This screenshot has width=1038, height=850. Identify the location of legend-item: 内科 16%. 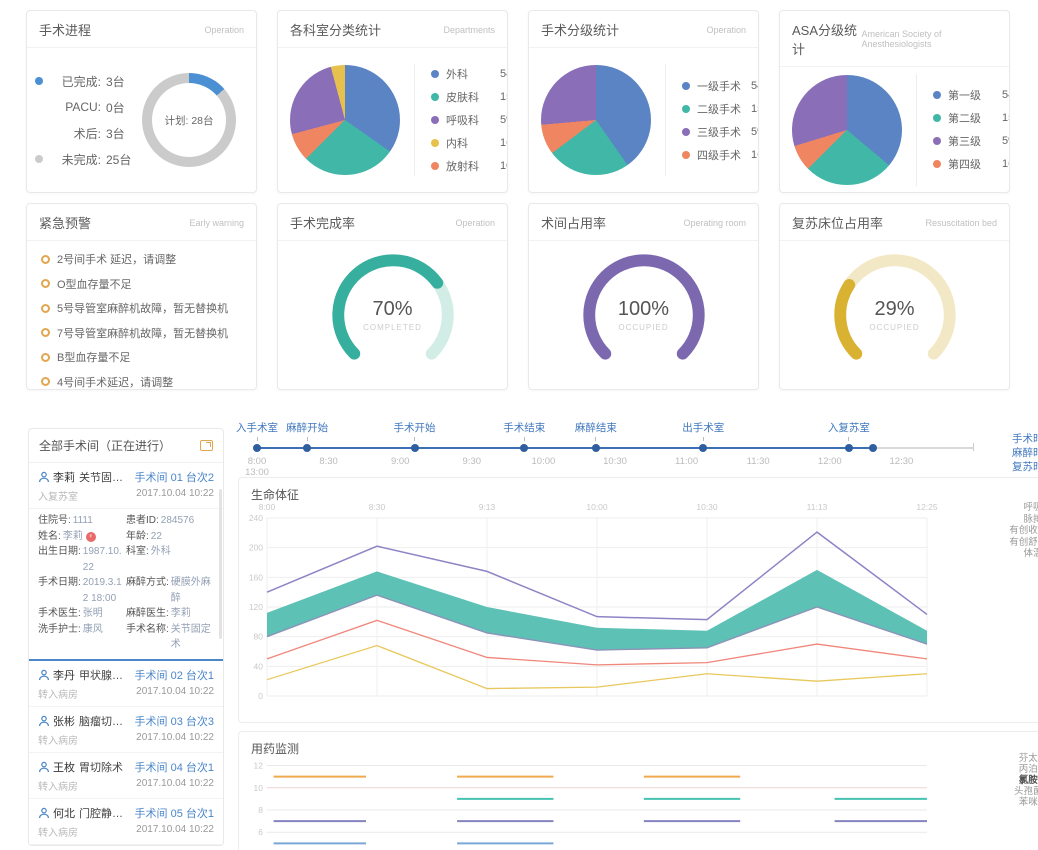
(469, 143).